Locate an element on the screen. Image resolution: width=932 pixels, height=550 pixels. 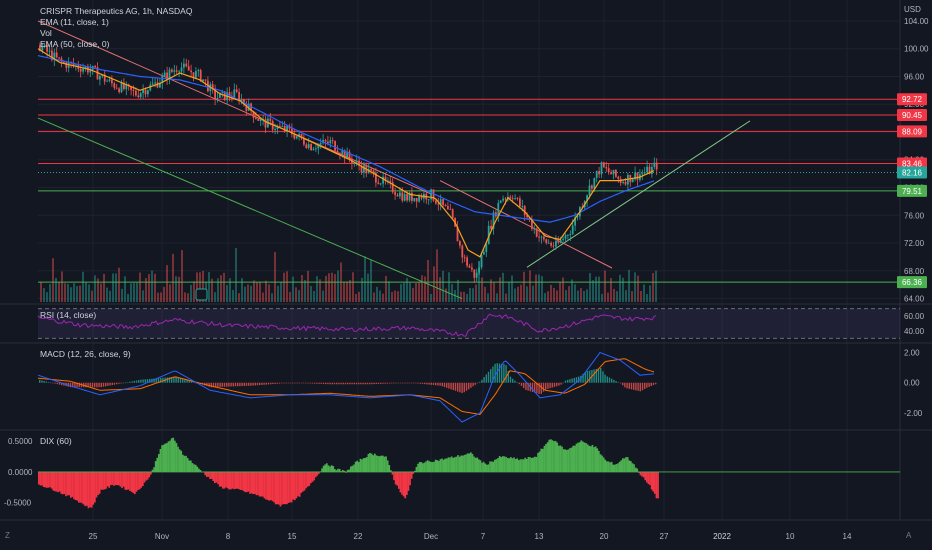
symbol-title: CRISPR Therapeutics AG, 1h, NASDAQ is located at coordinates (116, 11).